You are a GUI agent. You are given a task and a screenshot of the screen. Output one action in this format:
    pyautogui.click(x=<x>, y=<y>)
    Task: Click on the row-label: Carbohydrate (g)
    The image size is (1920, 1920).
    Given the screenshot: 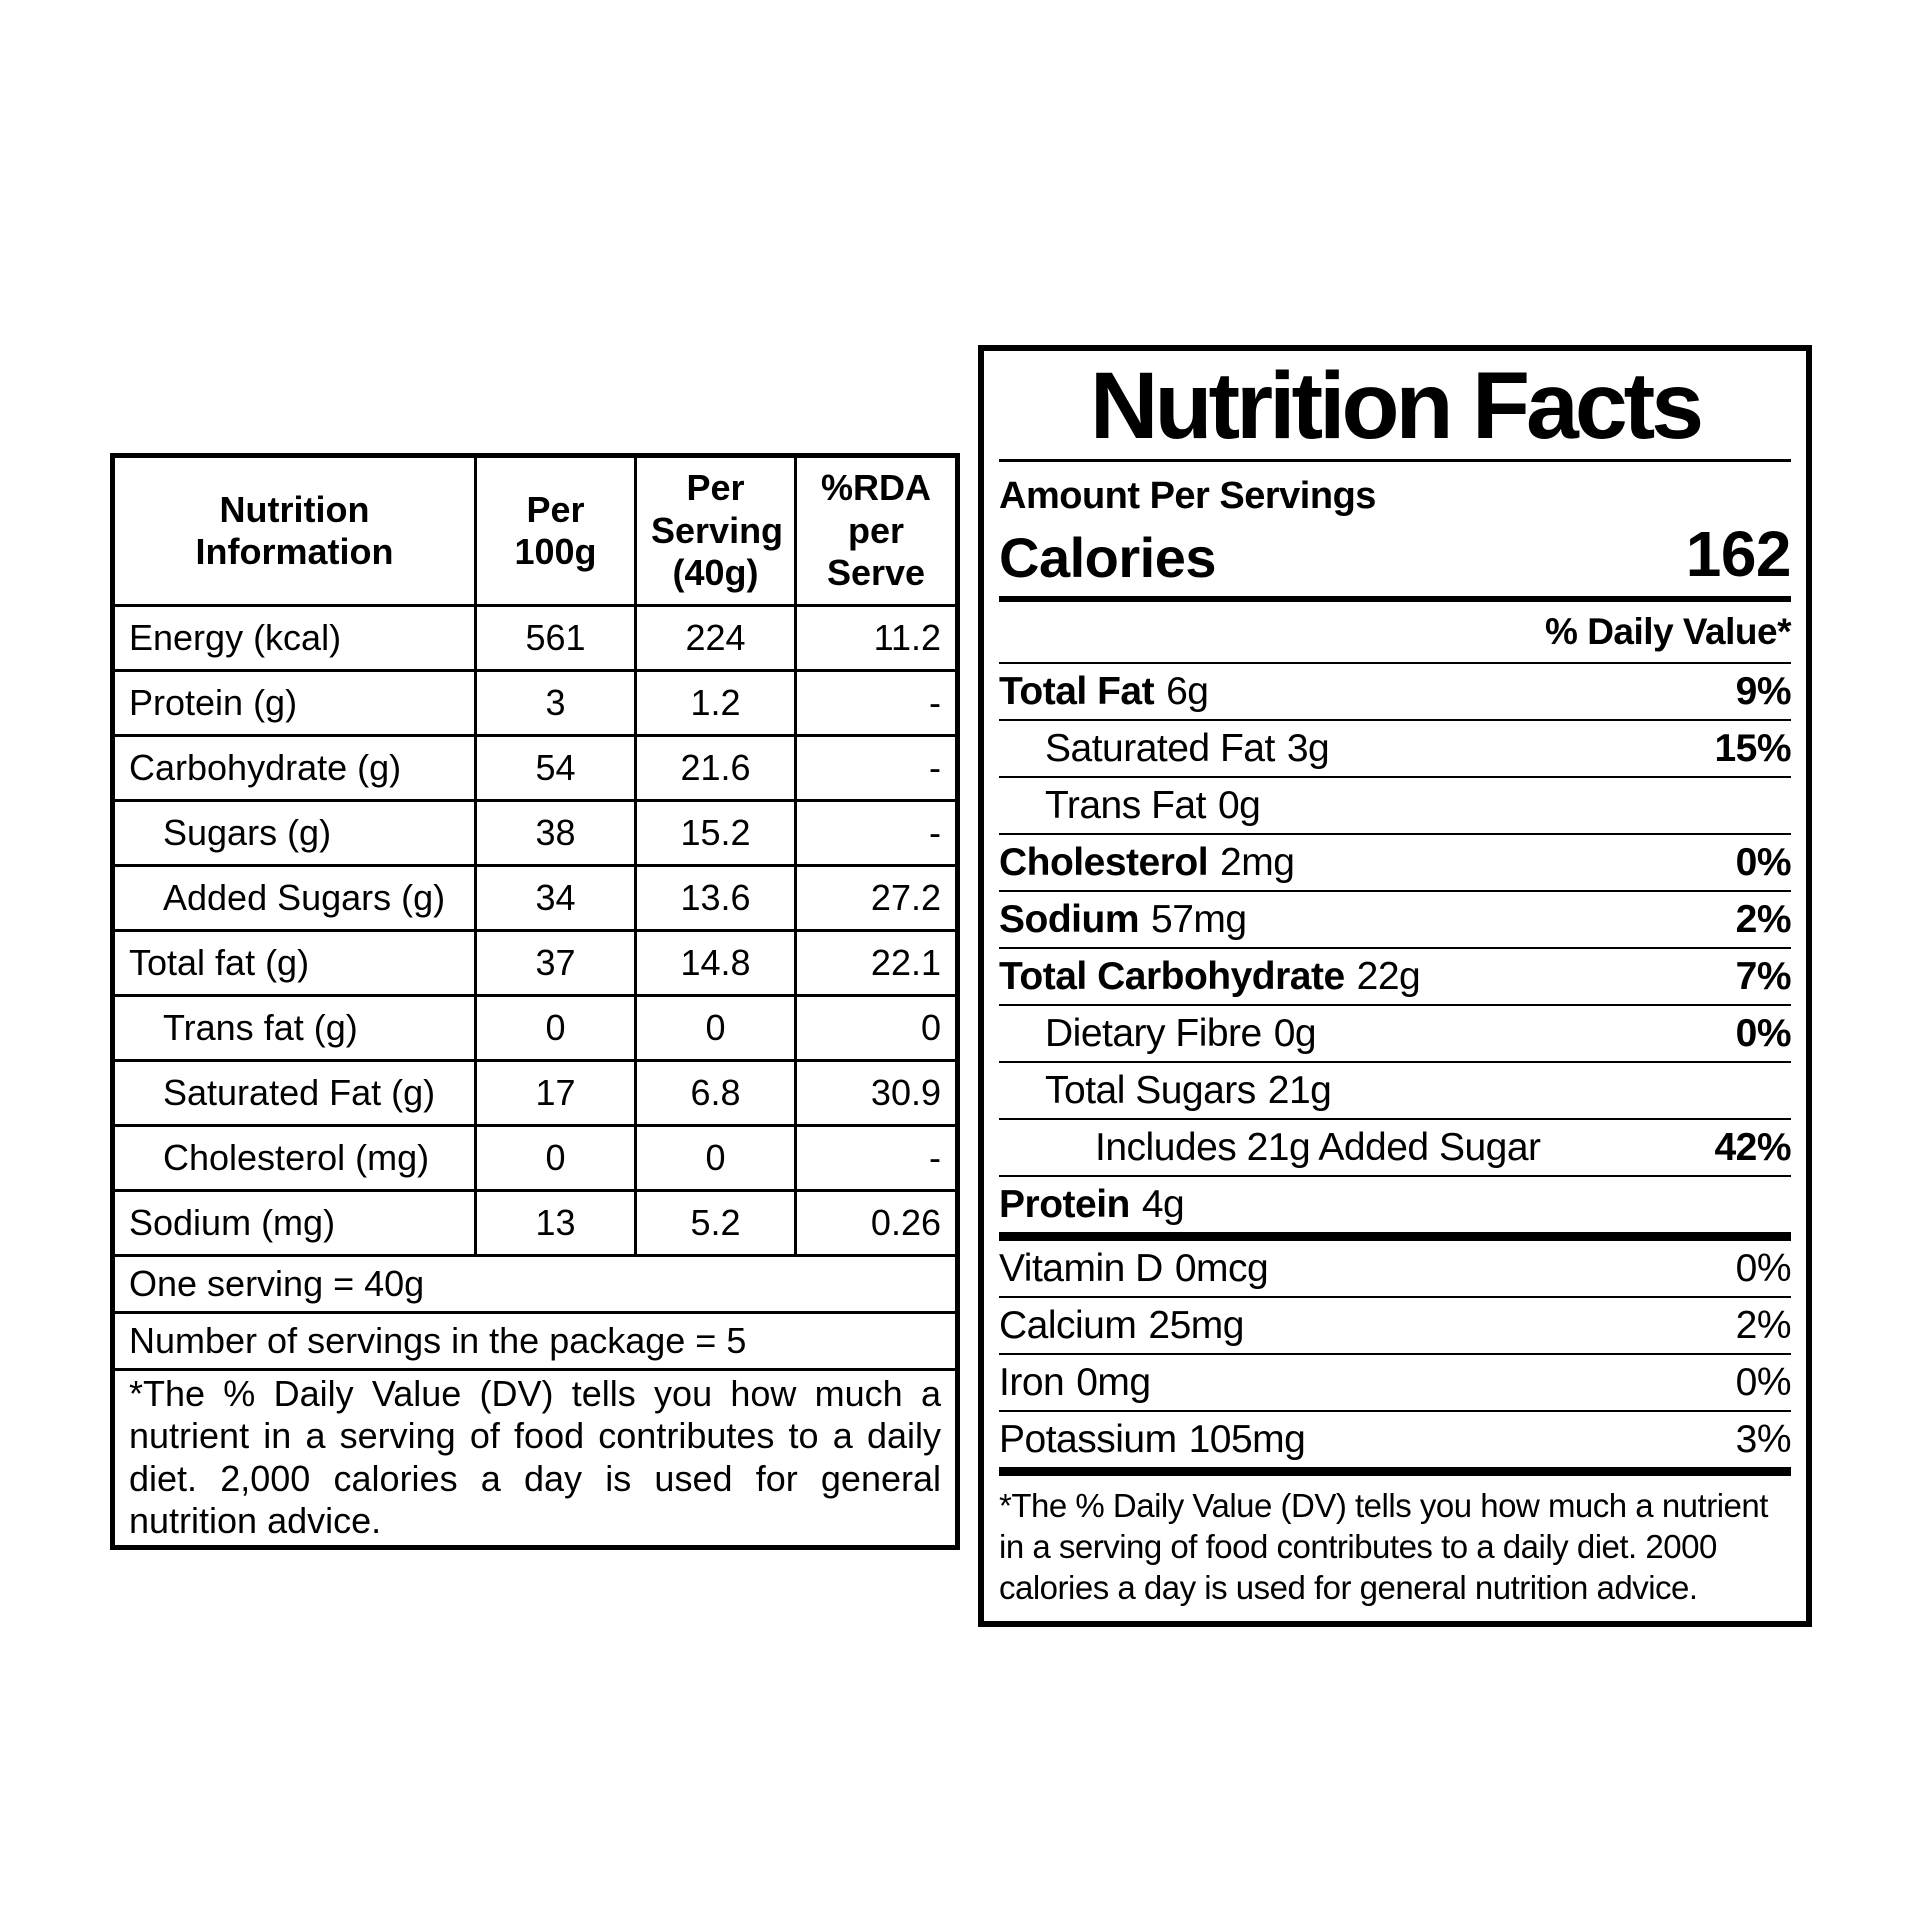 What is the action you would take?
    pyautogui.click(x=294, y=768)
    